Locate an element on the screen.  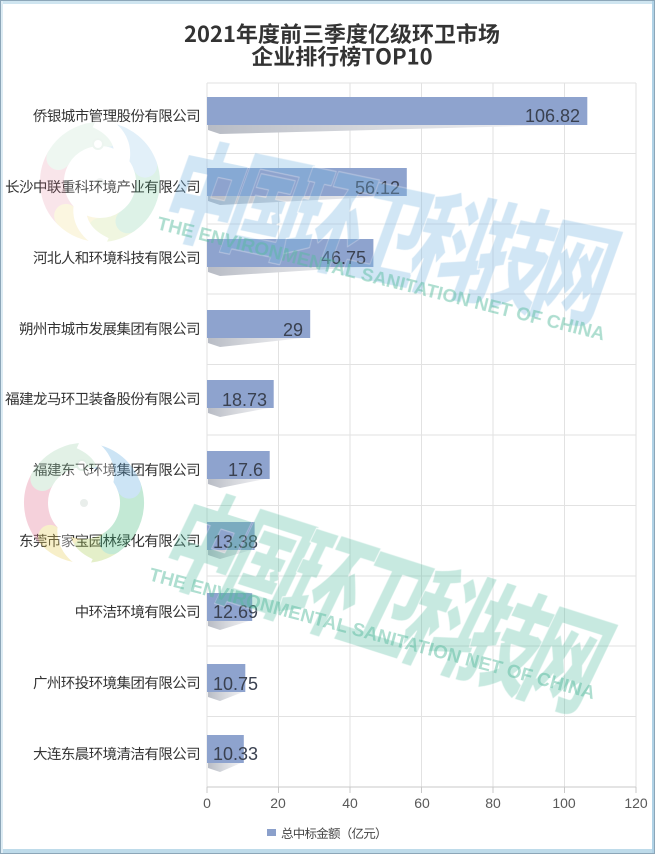
svg-text: 106.82 is located at coordinates (552, 116).